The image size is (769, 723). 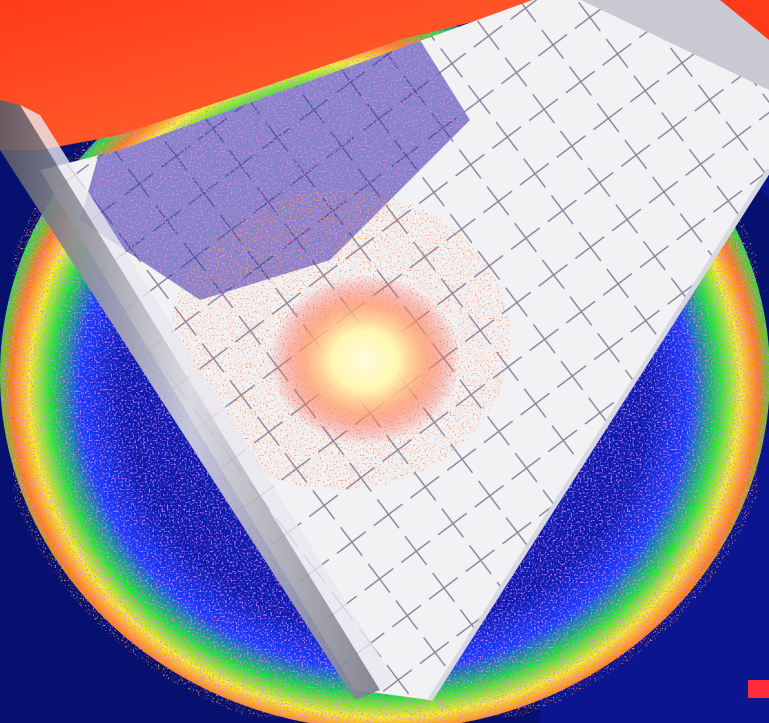 I want to click on bottom-right-red-mark, so click(x=758, y=689).